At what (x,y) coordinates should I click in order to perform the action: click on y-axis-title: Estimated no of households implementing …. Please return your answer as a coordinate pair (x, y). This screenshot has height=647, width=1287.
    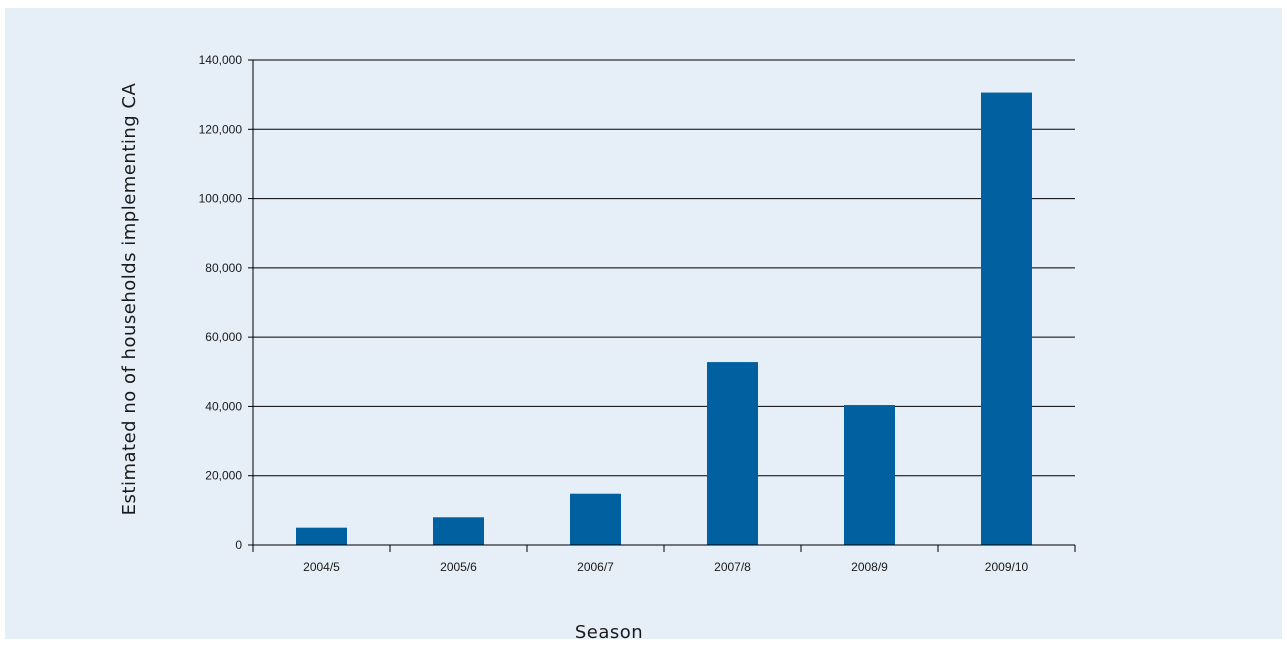
    Looking at the image, I should click on (129, 298).